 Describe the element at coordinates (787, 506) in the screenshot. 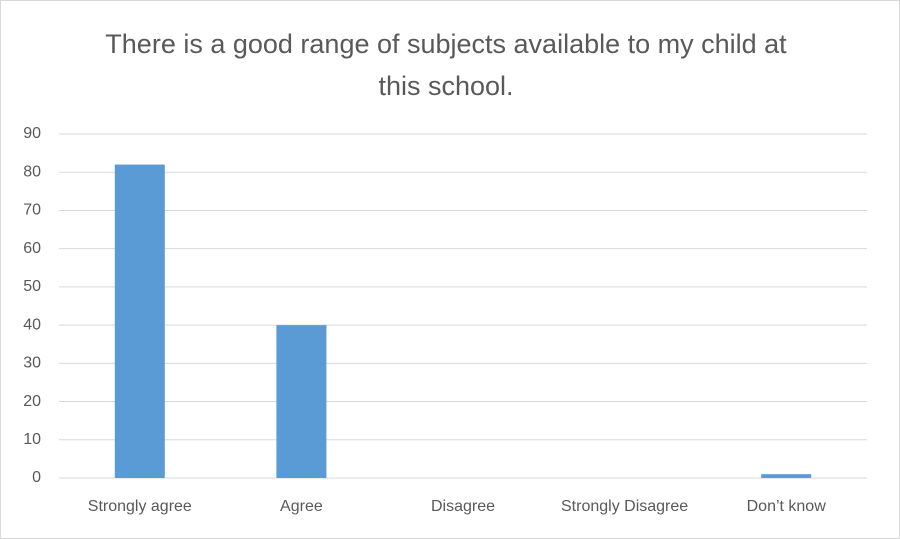

I see `x-tick-label: Don’t know` at that location.